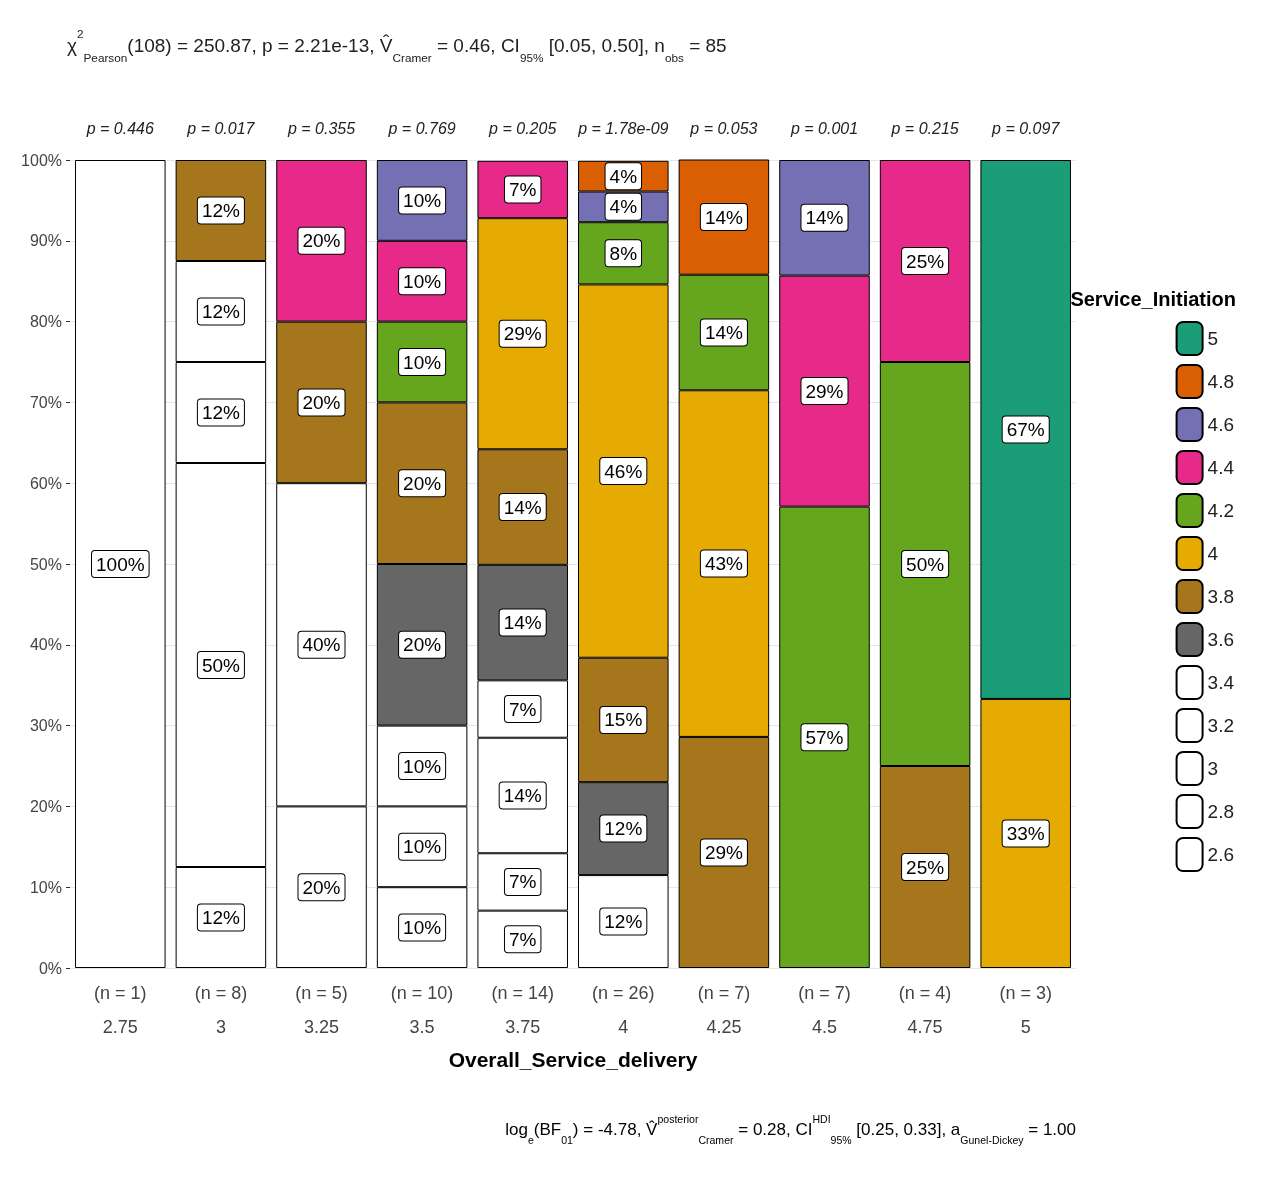 This screenshot has width=1261, height=1186. I want to click on annotation: p = 0.205, so click(522, 128).